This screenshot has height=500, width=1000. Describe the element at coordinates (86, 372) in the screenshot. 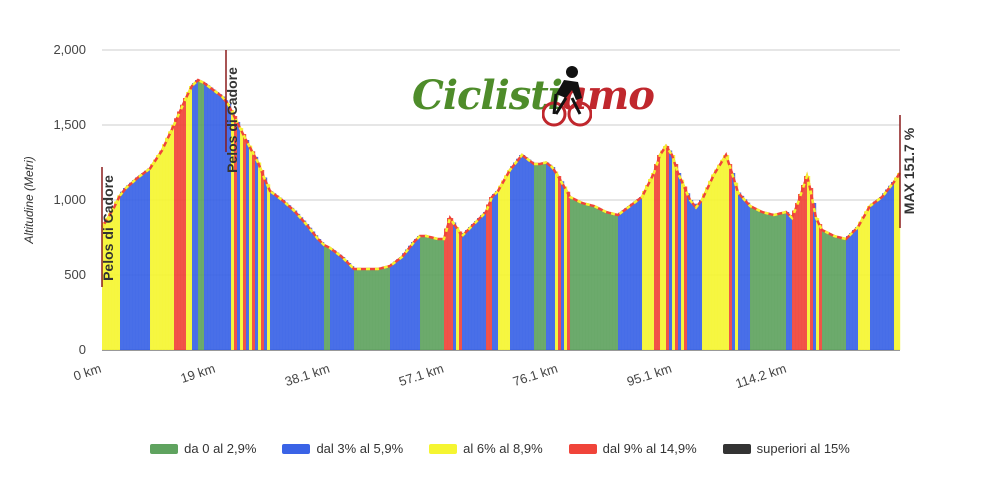

I see `x-tick-label: 0 km` at that location.